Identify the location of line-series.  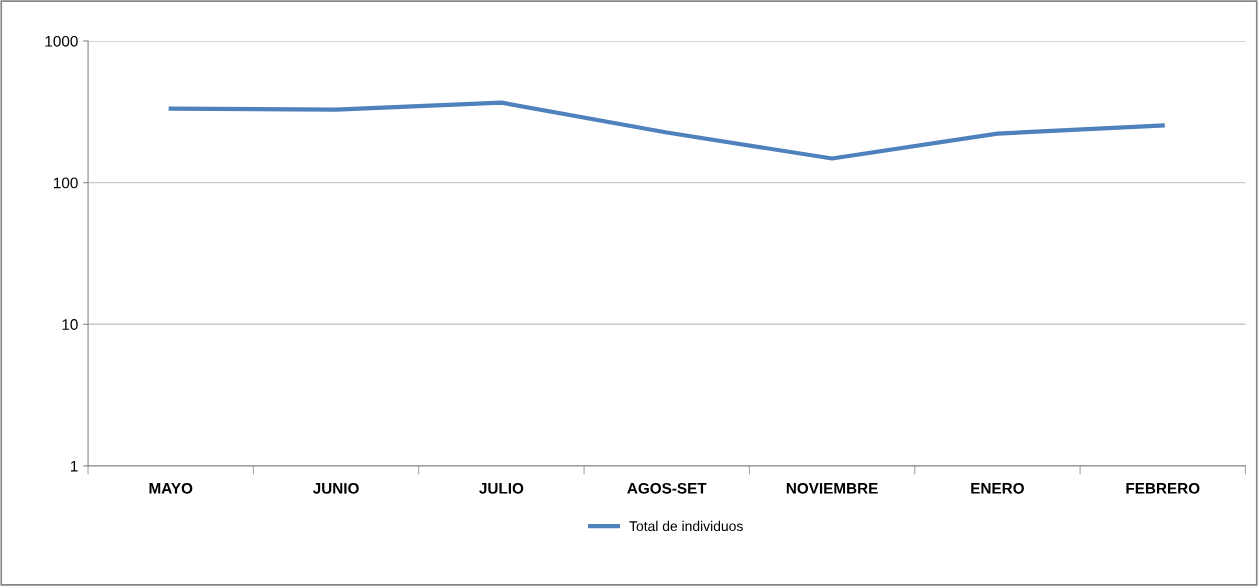
(666, 130).